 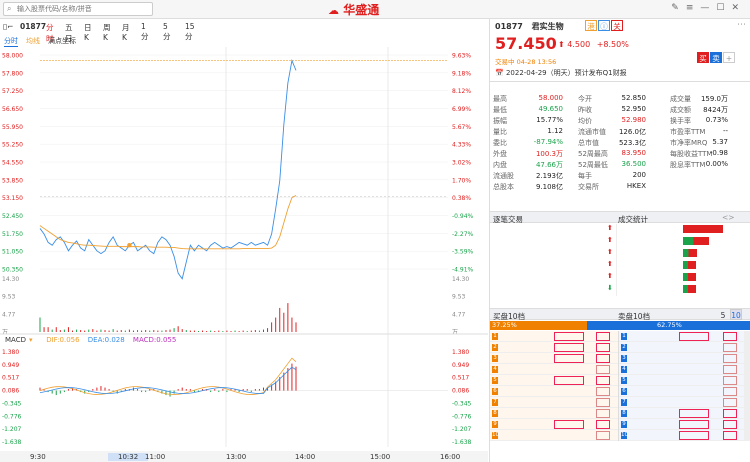 What do you see at coordinates (33, 41) in the screenshot?
I see `subtab: 均线` at bounding box center [33, 41].